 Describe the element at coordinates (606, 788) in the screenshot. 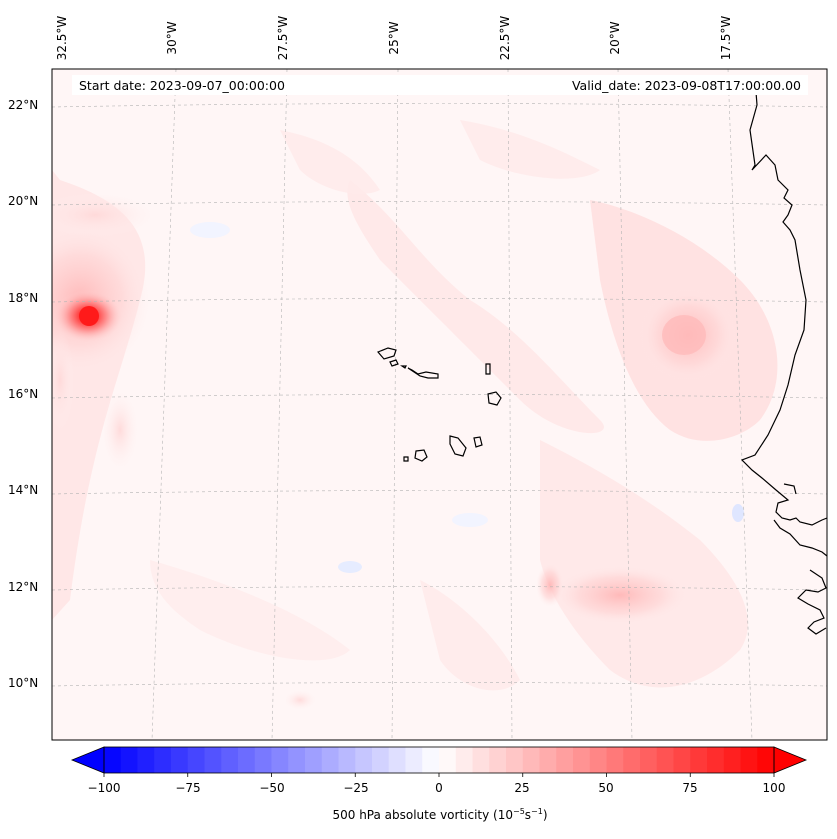

I see `colorbar-tick-label: 50` at that location.